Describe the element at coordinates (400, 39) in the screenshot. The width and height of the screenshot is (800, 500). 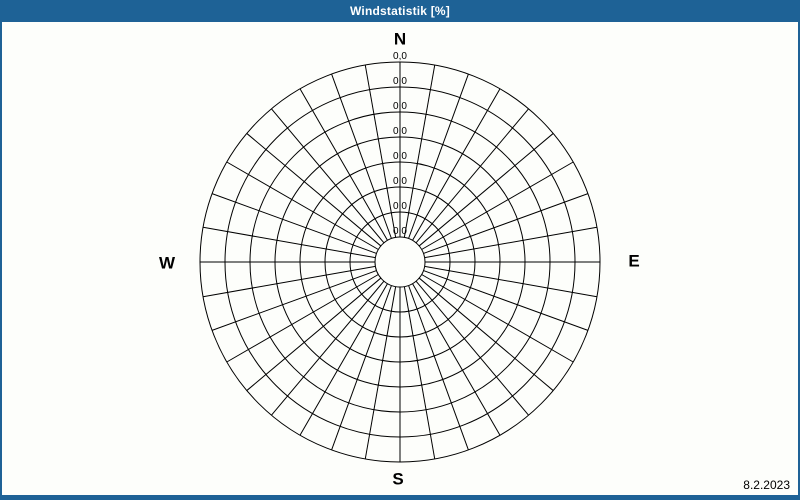
I see `compass-label-north: N` at that location.